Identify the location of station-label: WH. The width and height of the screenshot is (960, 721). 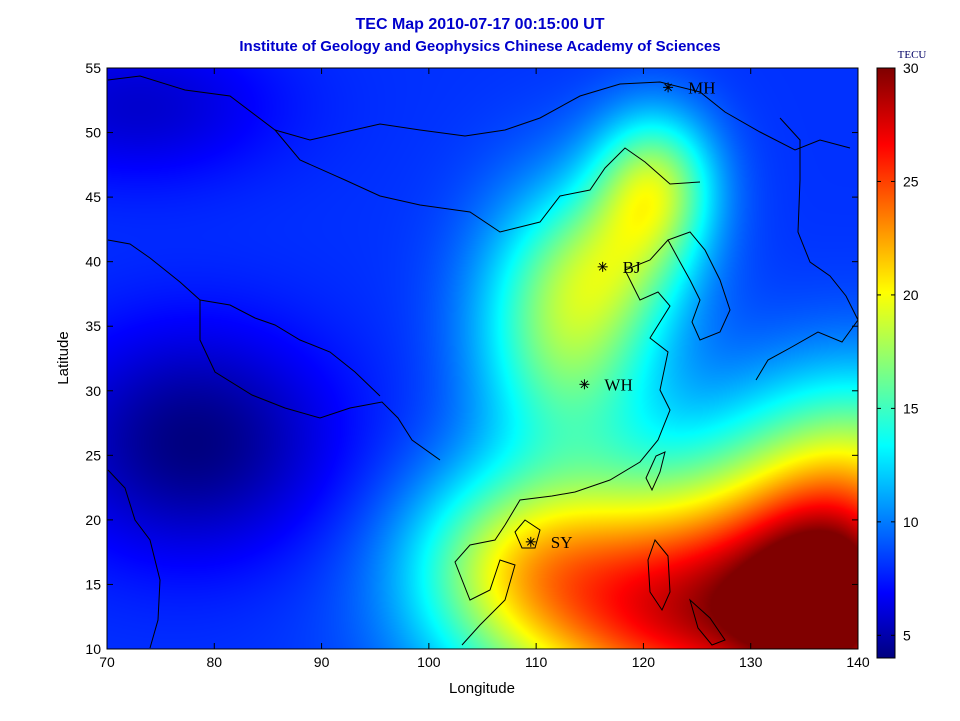
(618, 384).